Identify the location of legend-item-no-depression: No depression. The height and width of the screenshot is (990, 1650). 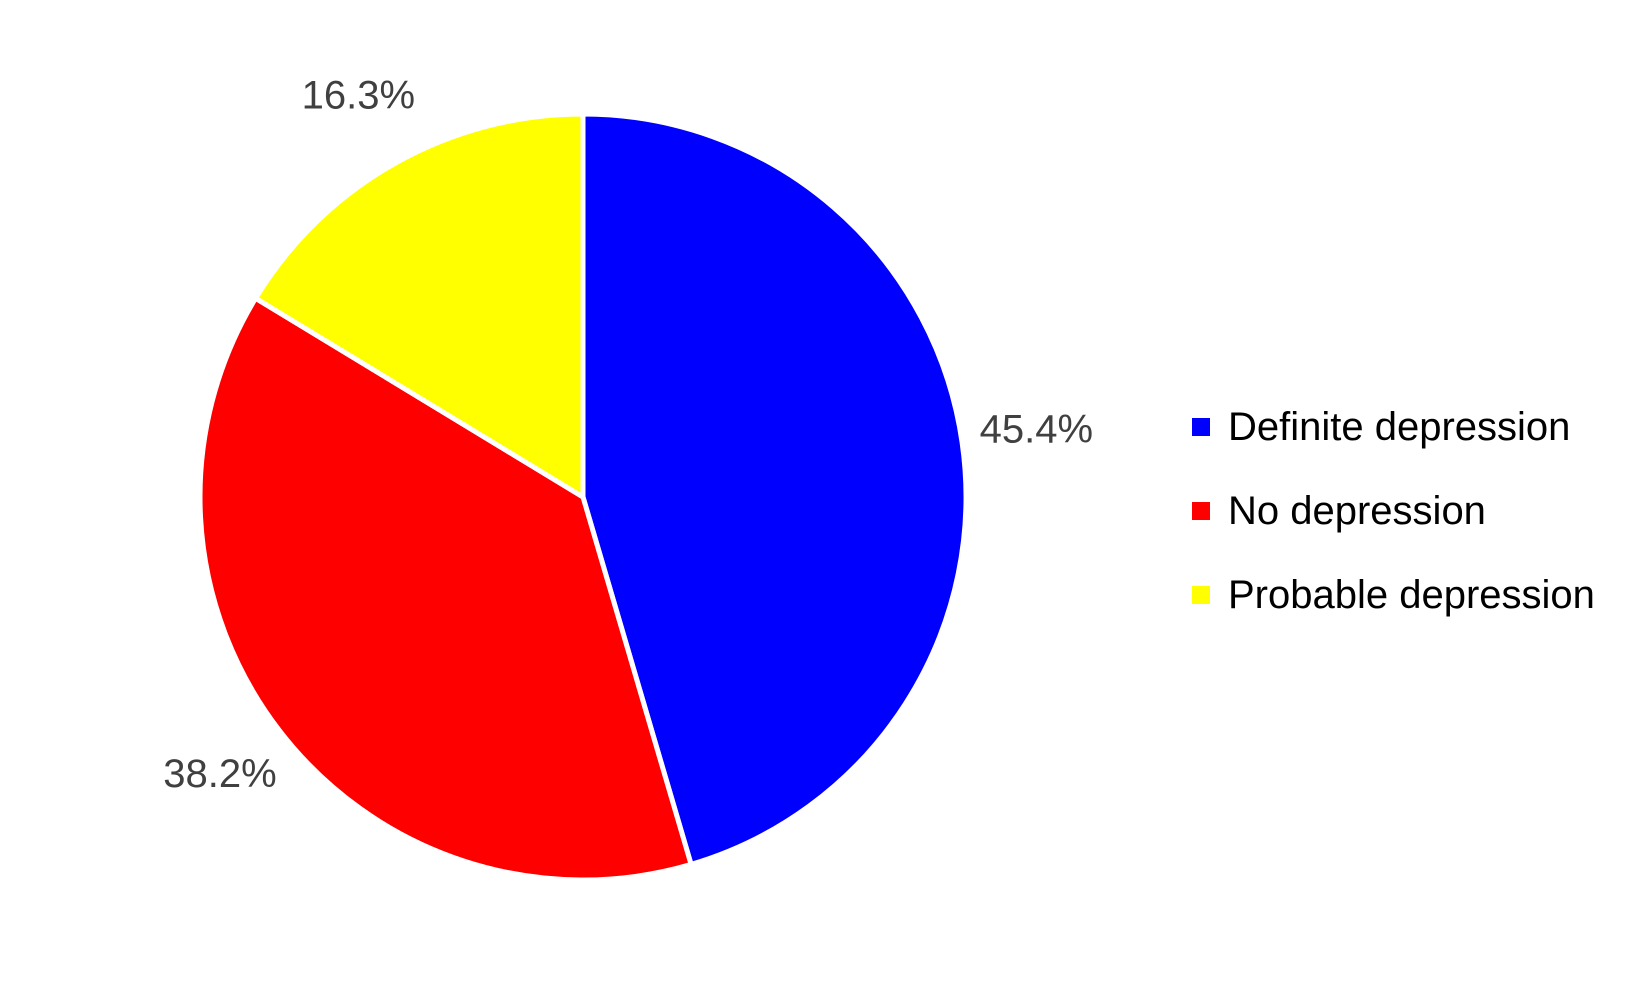
(1412, 511).